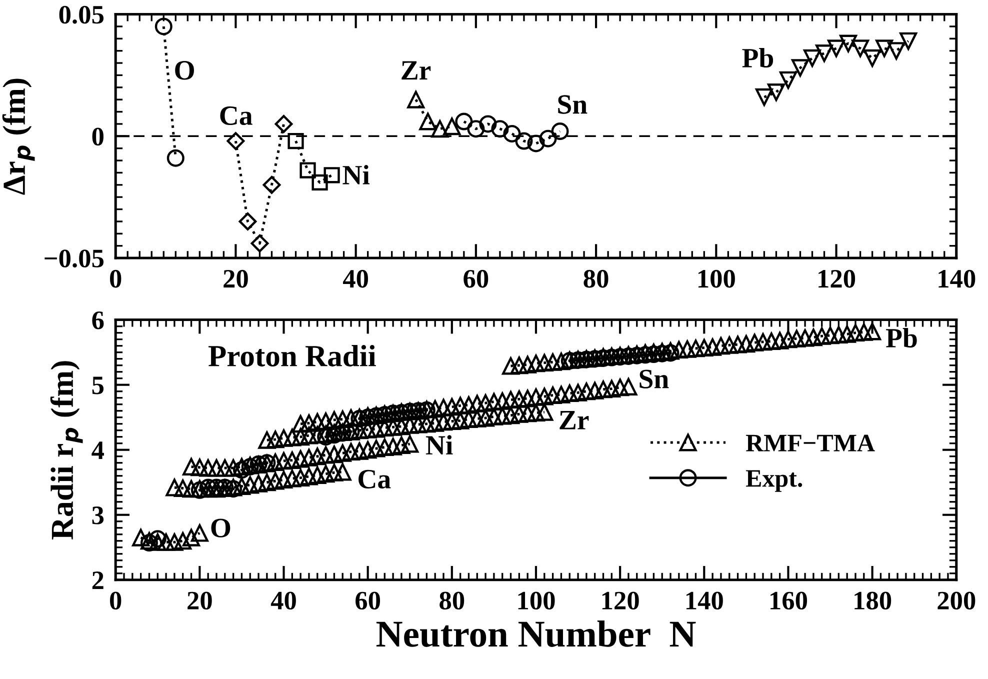  Describe the element at coordinates (98, 320) in the screenshot. I see `y-tick-label: 6` at that location.